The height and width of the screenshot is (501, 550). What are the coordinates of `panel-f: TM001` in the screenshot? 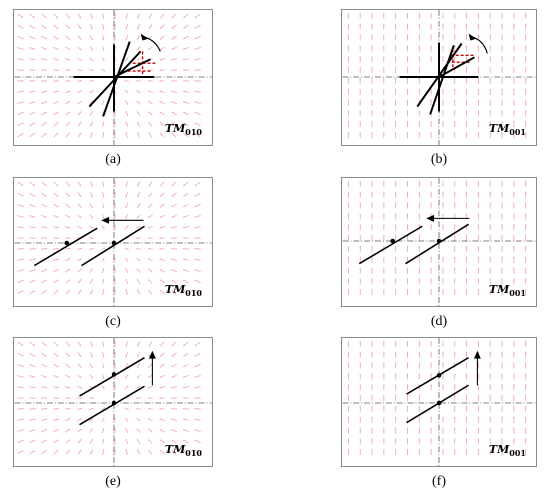 It's located at (439, 402).